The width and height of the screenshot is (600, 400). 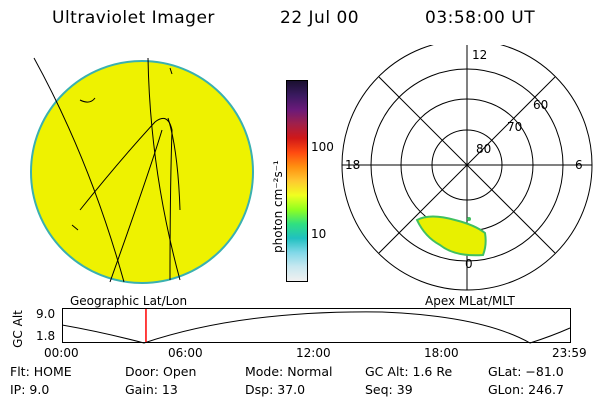 I want to click on mlt-label-18: 18, so click(x=352, y=165).